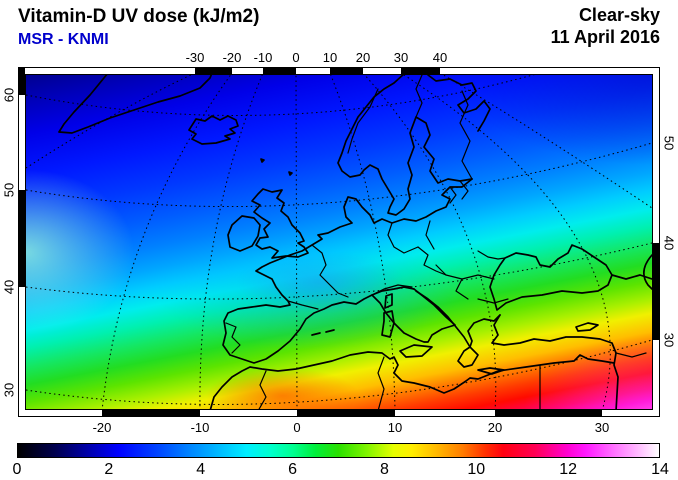 Image resolution: width=678 pixels, height=480 pixels. I want to click on colorbar-tick-label: 6, so click(293, 469).